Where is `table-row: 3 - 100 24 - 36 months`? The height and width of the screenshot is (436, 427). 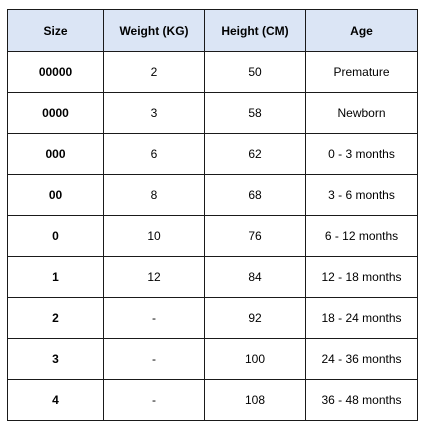
table-row: 3 - 100 24 - 36 months is located at coordinates (212, 359).